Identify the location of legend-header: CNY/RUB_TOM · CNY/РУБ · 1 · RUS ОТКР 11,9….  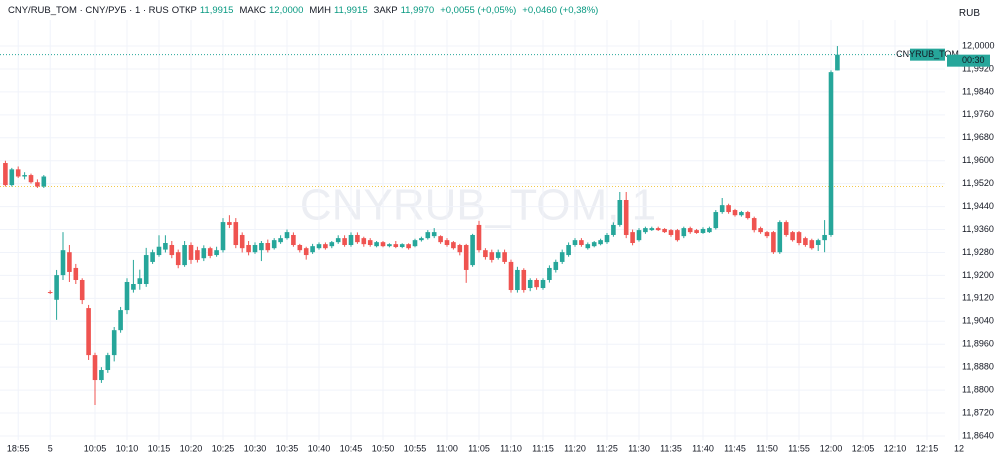
(304, 10).